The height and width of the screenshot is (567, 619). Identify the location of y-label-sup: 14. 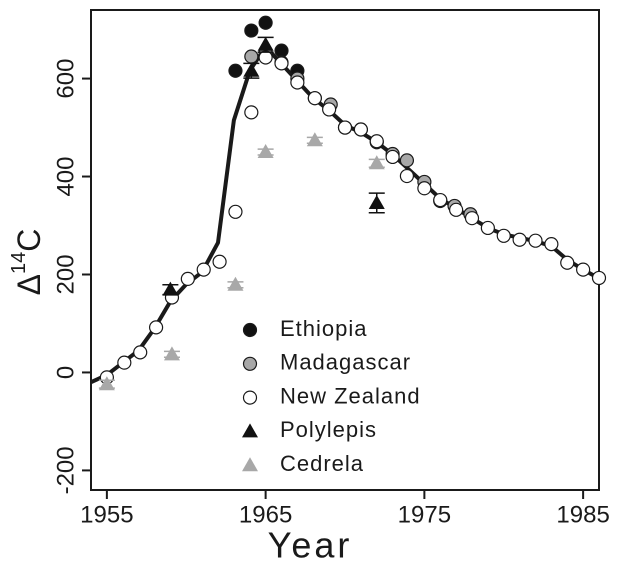
(19, 263).